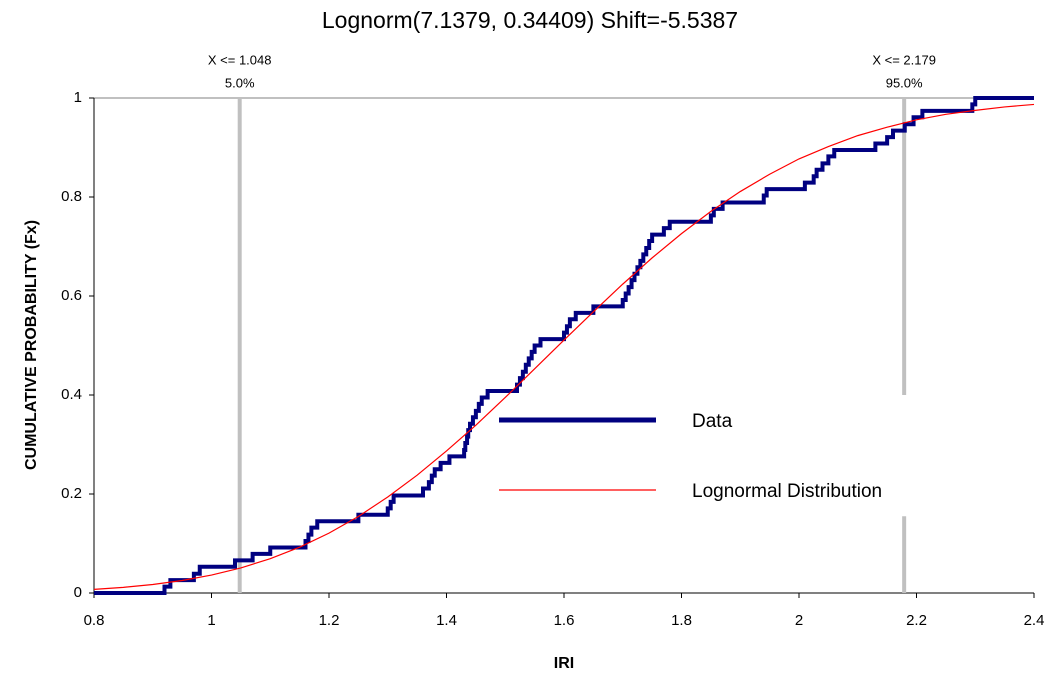  Describe the element at coordinates (904, 82) in the screenshot. I see `marker-prob-label: 95.0%` at that location.